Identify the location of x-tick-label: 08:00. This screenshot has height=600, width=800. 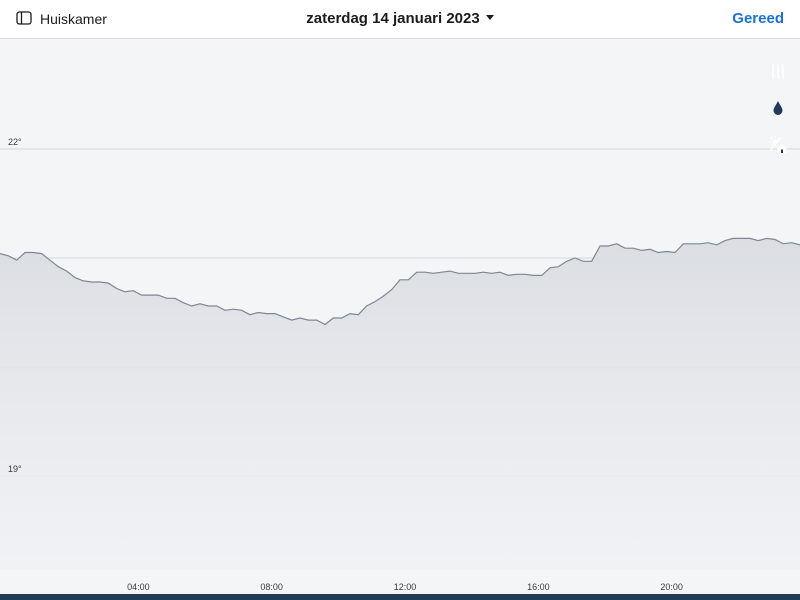
(271, 587).